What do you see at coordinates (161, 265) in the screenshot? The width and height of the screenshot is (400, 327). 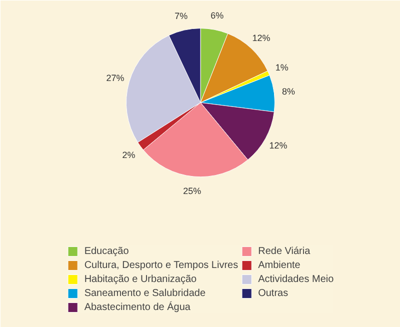 I see `legend-label: Cultura, Desporto e Tempos Livres` at bounding box center [161, 265].